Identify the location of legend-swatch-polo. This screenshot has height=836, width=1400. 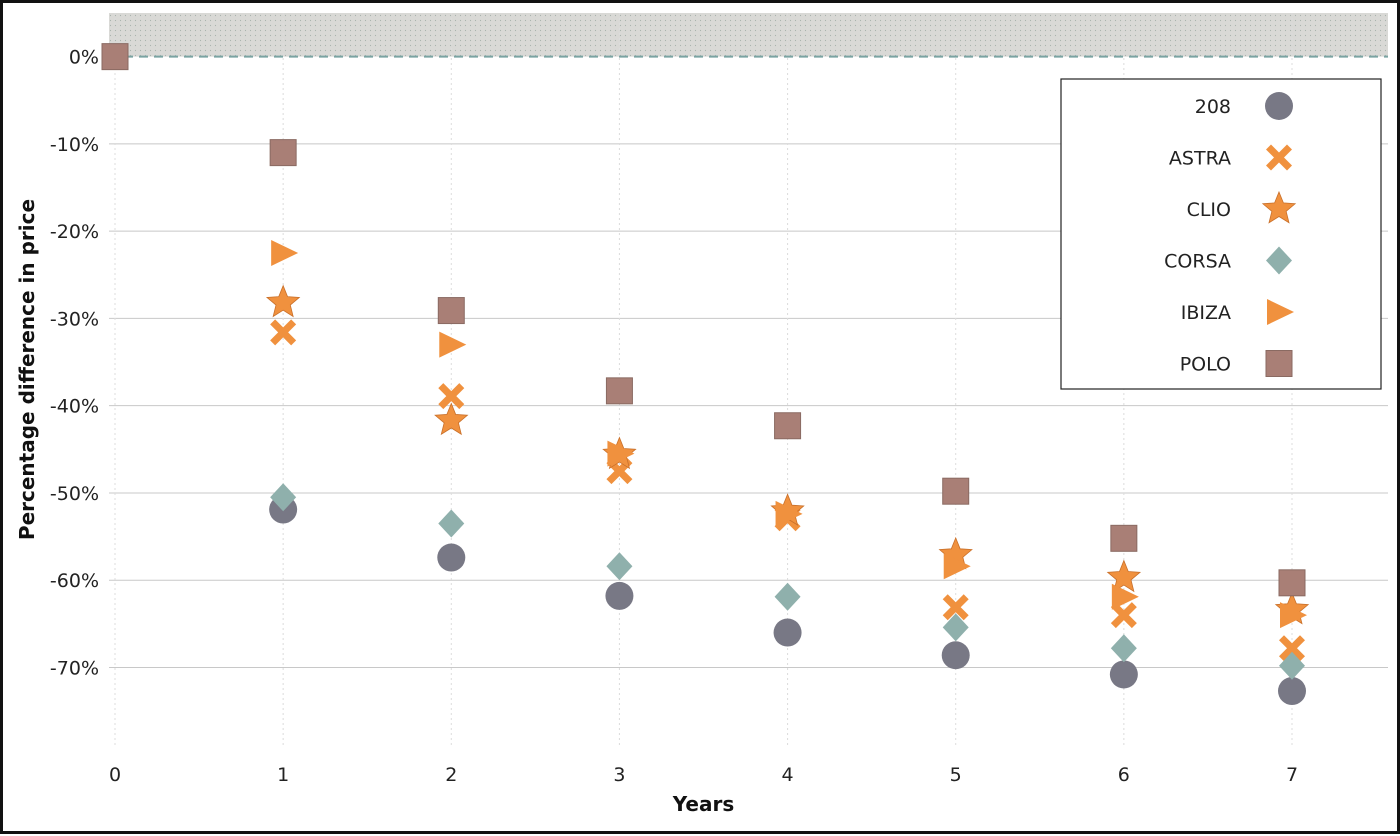
(1279, 363).